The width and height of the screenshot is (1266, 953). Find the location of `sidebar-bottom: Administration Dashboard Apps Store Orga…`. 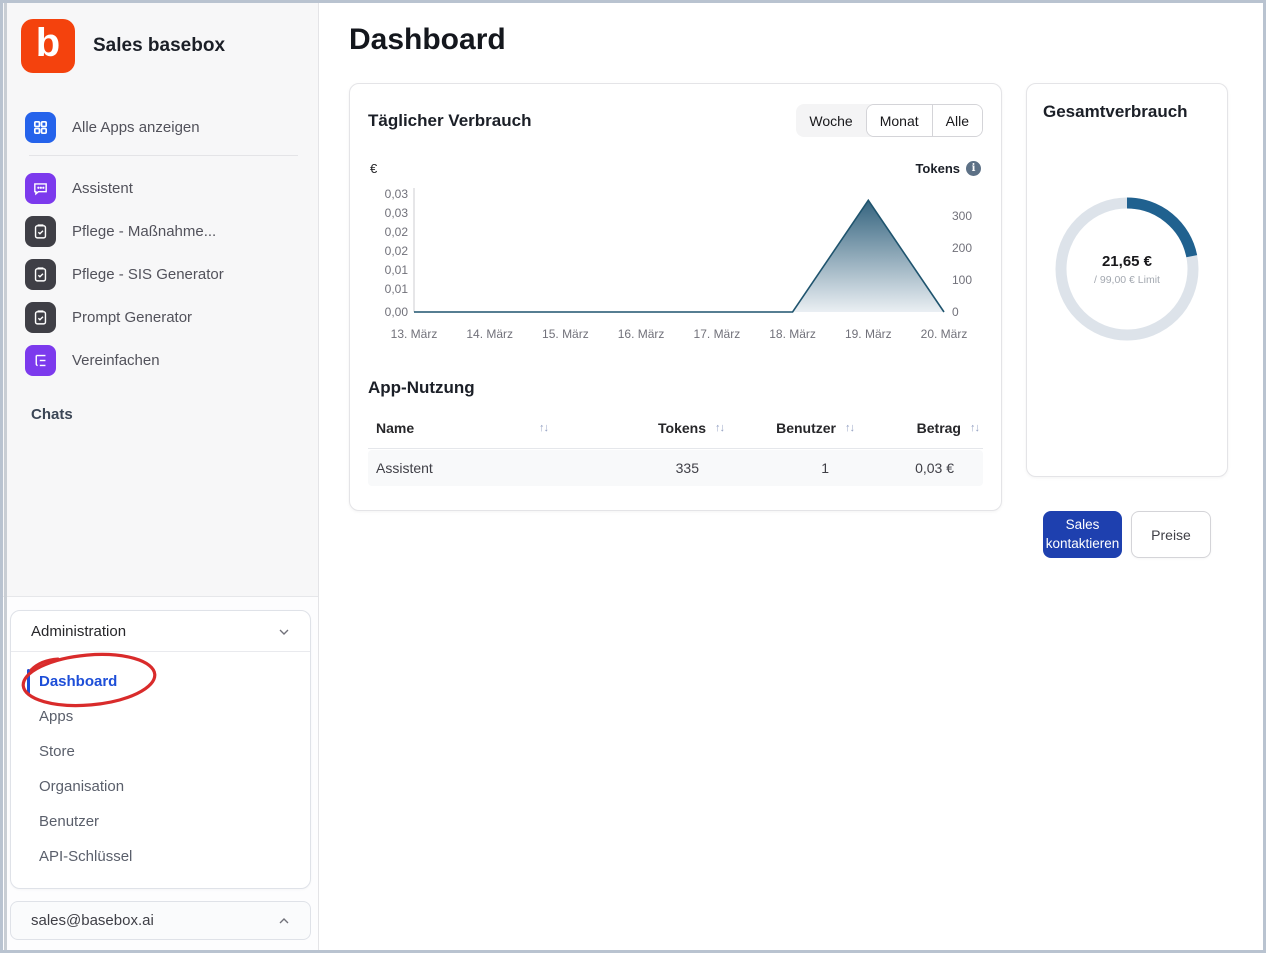

sidebar-bottom: Administration Dashboard Apps Store Orga… is located at coordinates (160, 773).